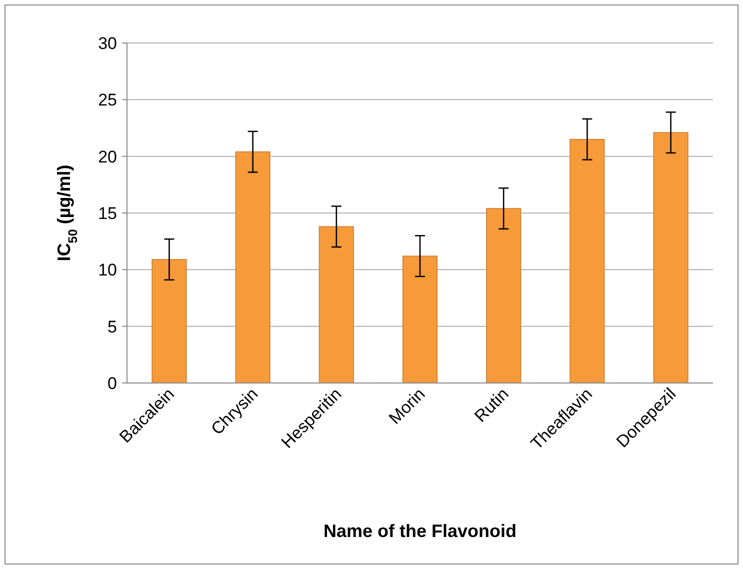 The height and width of the screenshot is (569, 743). Describe the element at coordinates (112, 326) in the screenshot. I see `y-tick-label: 5` at that location.